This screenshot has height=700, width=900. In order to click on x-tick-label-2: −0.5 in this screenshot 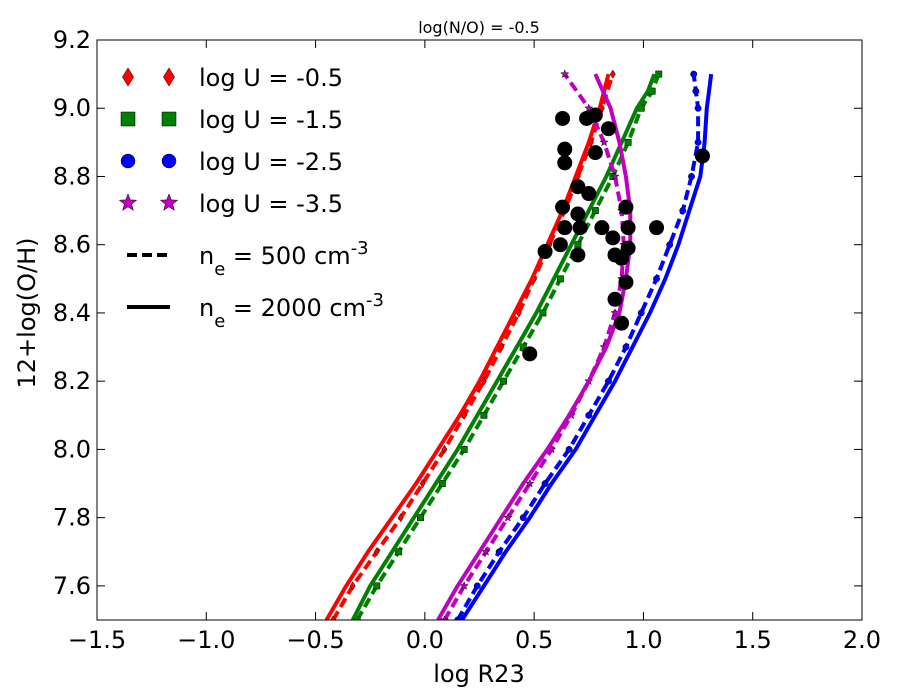, I will do `click(315, 640)`.